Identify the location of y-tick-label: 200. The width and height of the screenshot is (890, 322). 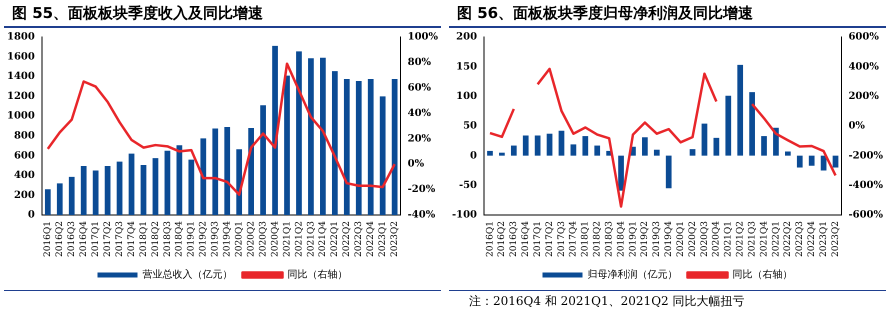
(467, 37).